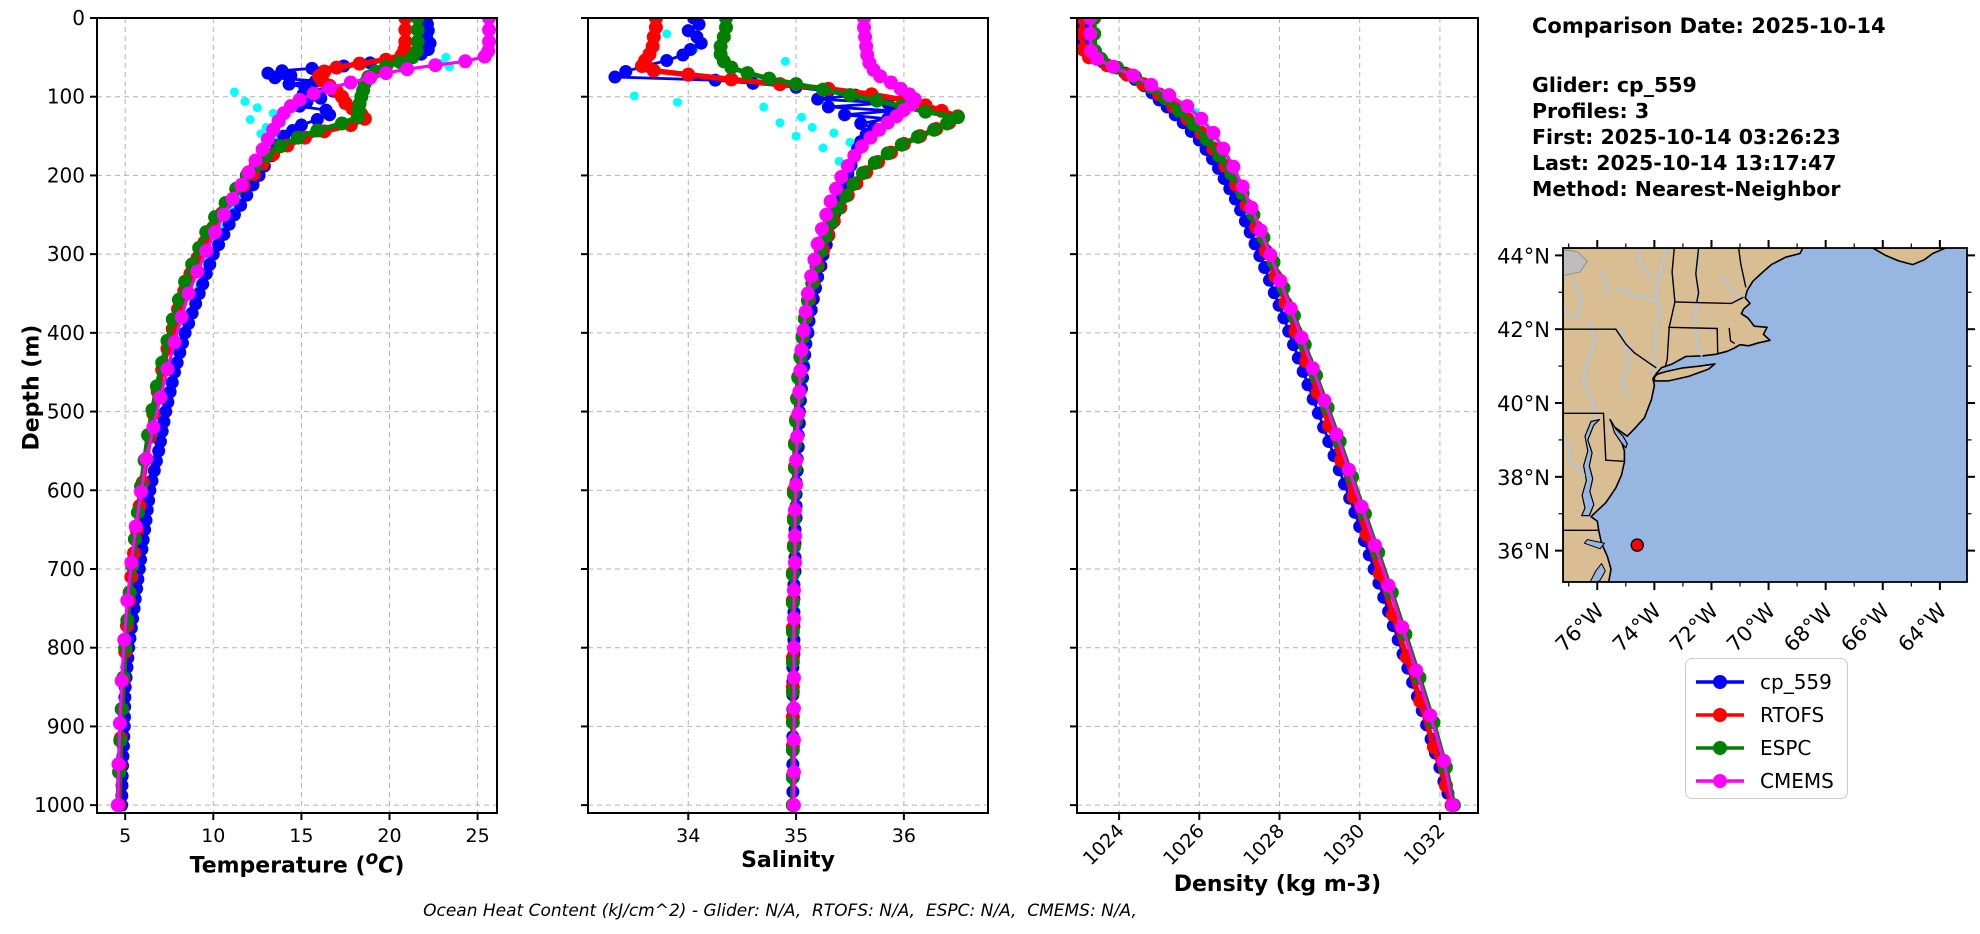 The image size is (1980, 934). Describe the element at coordinates (1684, 163) in the screenshot. I see `last-profile-time: Last: 2025-10-14 13:17:47` at that location.